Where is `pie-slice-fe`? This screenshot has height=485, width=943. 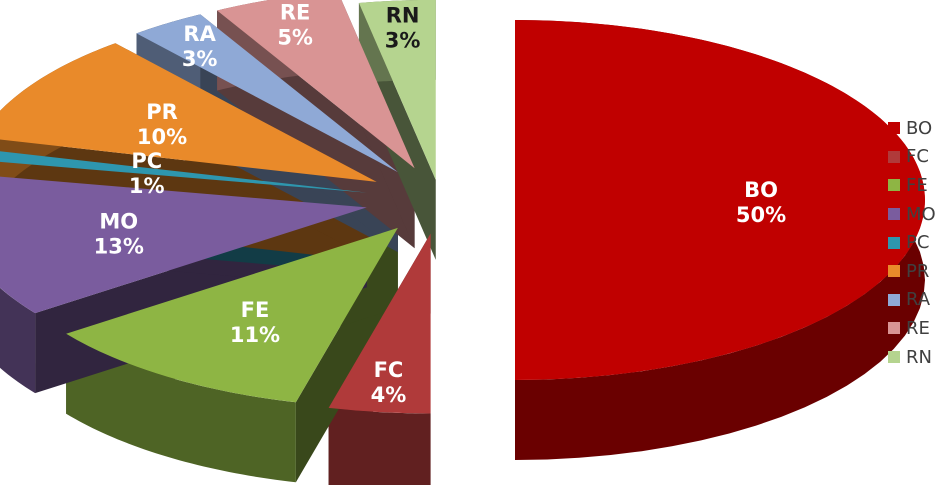
pie-slice-fe is located at coordinates (232, 315).